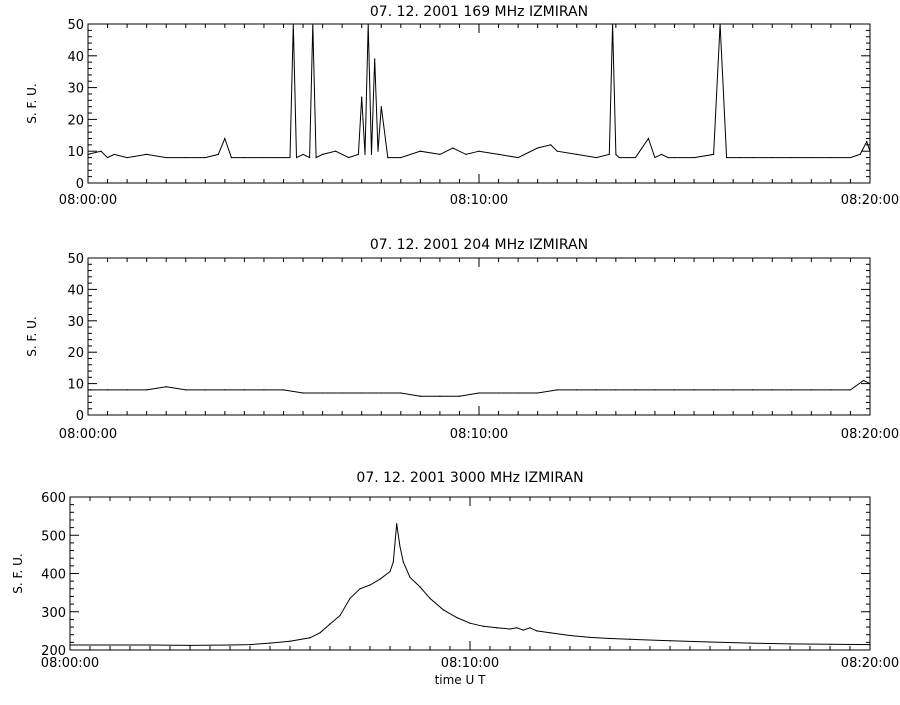  What do you see at coordinates (32, 103) in the screenshot?
I see `y-axis-label: S. F. U.` at bounding box center [32, 103].